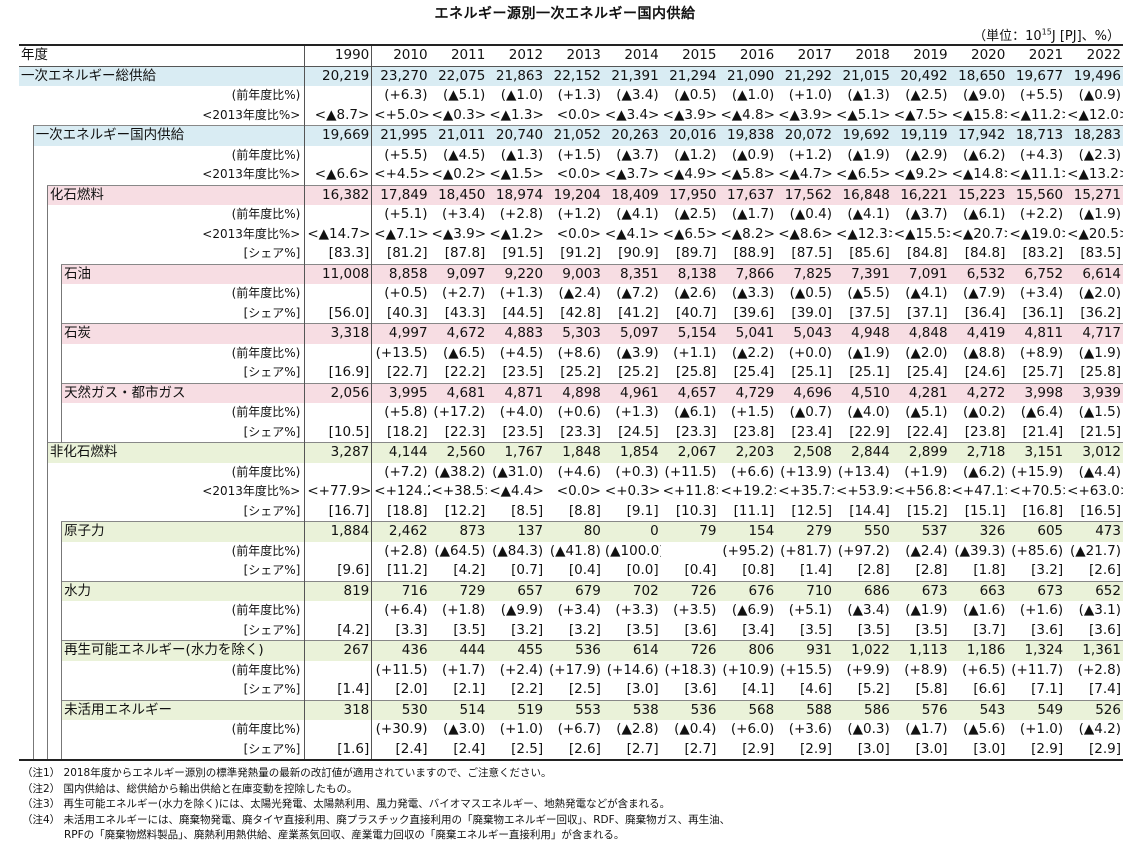 Image resolution: width=1130 pixels, height=849 pixels. I want to click on value-cell: 21,863, so click(516, 76).